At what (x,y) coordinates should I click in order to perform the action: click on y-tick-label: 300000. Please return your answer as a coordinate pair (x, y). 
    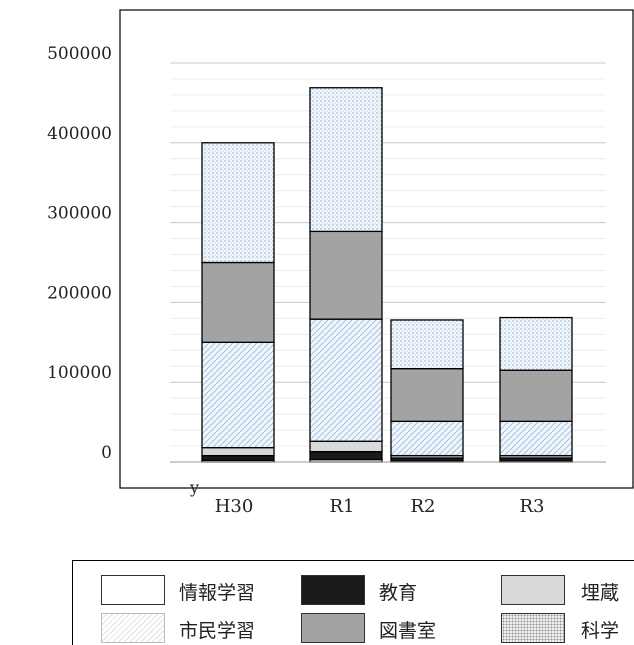
    Looking at the image, I should click on (79, 214).